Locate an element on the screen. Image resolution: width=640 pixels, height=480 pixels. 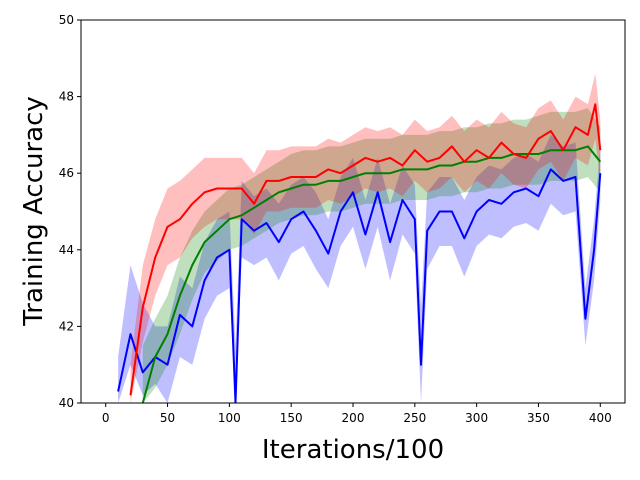
y-axis-label: Training Accuracy is located at coordinates (34, 211).